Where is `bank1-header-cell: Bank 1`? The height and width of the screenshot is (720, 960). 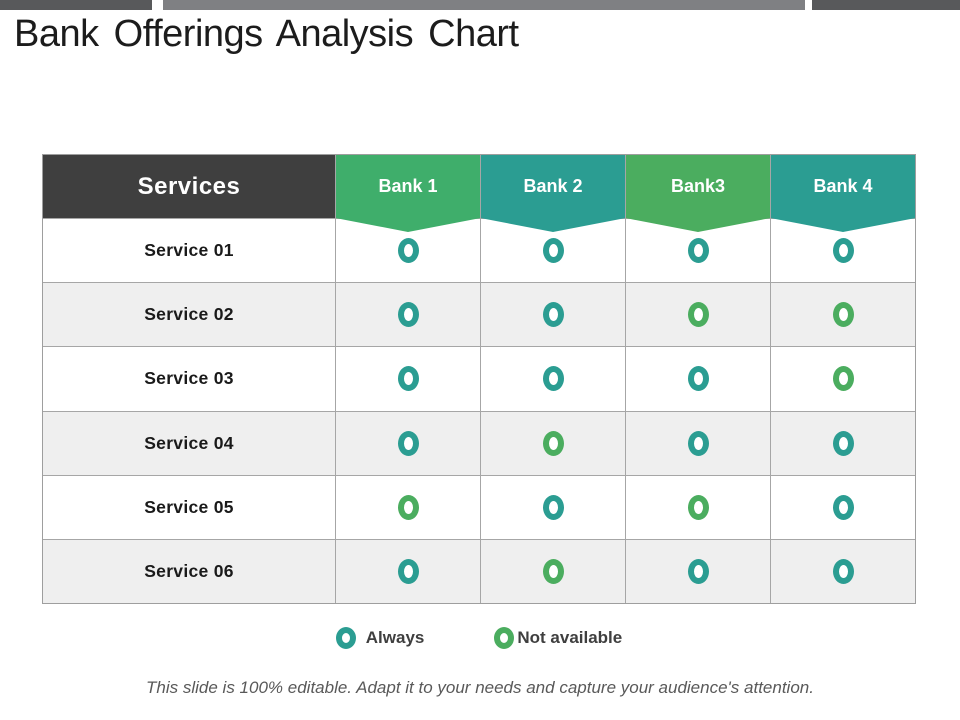
bank1-header-cell: Bank 1 is located at coordinates (407, 193).